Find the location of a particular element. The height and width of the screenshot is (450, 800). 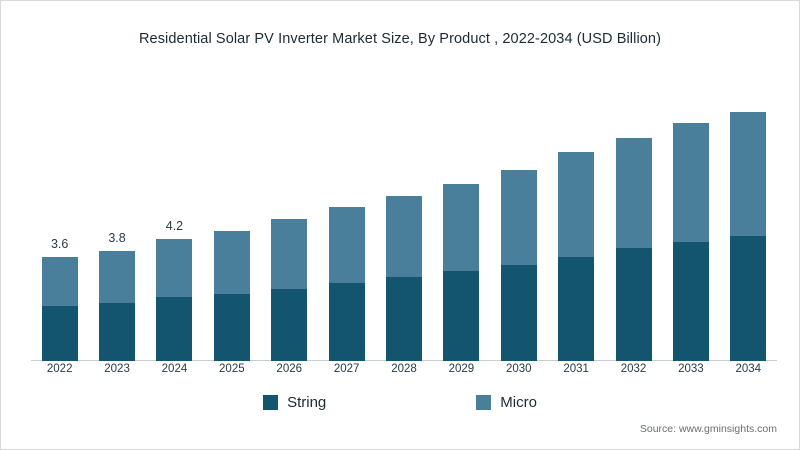

x-tick-label: 2024 is located at coordinates (174, 369).